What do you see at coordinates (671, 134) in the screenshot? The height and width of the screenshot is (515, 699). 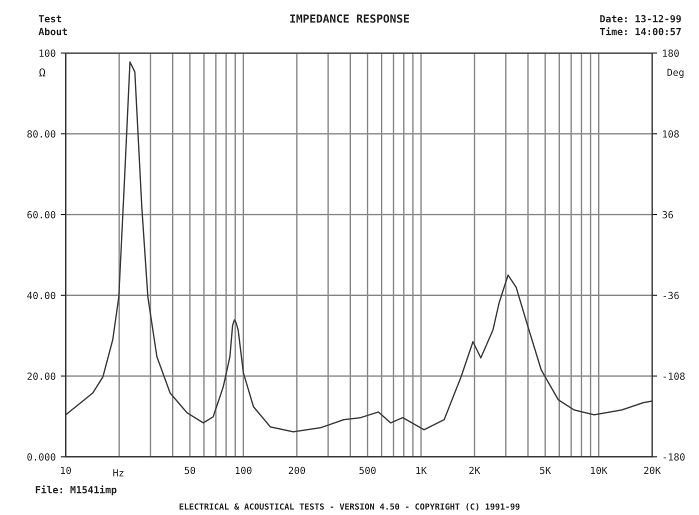 I see `y2-tick-label: 108` at bounding box center [671, 134].